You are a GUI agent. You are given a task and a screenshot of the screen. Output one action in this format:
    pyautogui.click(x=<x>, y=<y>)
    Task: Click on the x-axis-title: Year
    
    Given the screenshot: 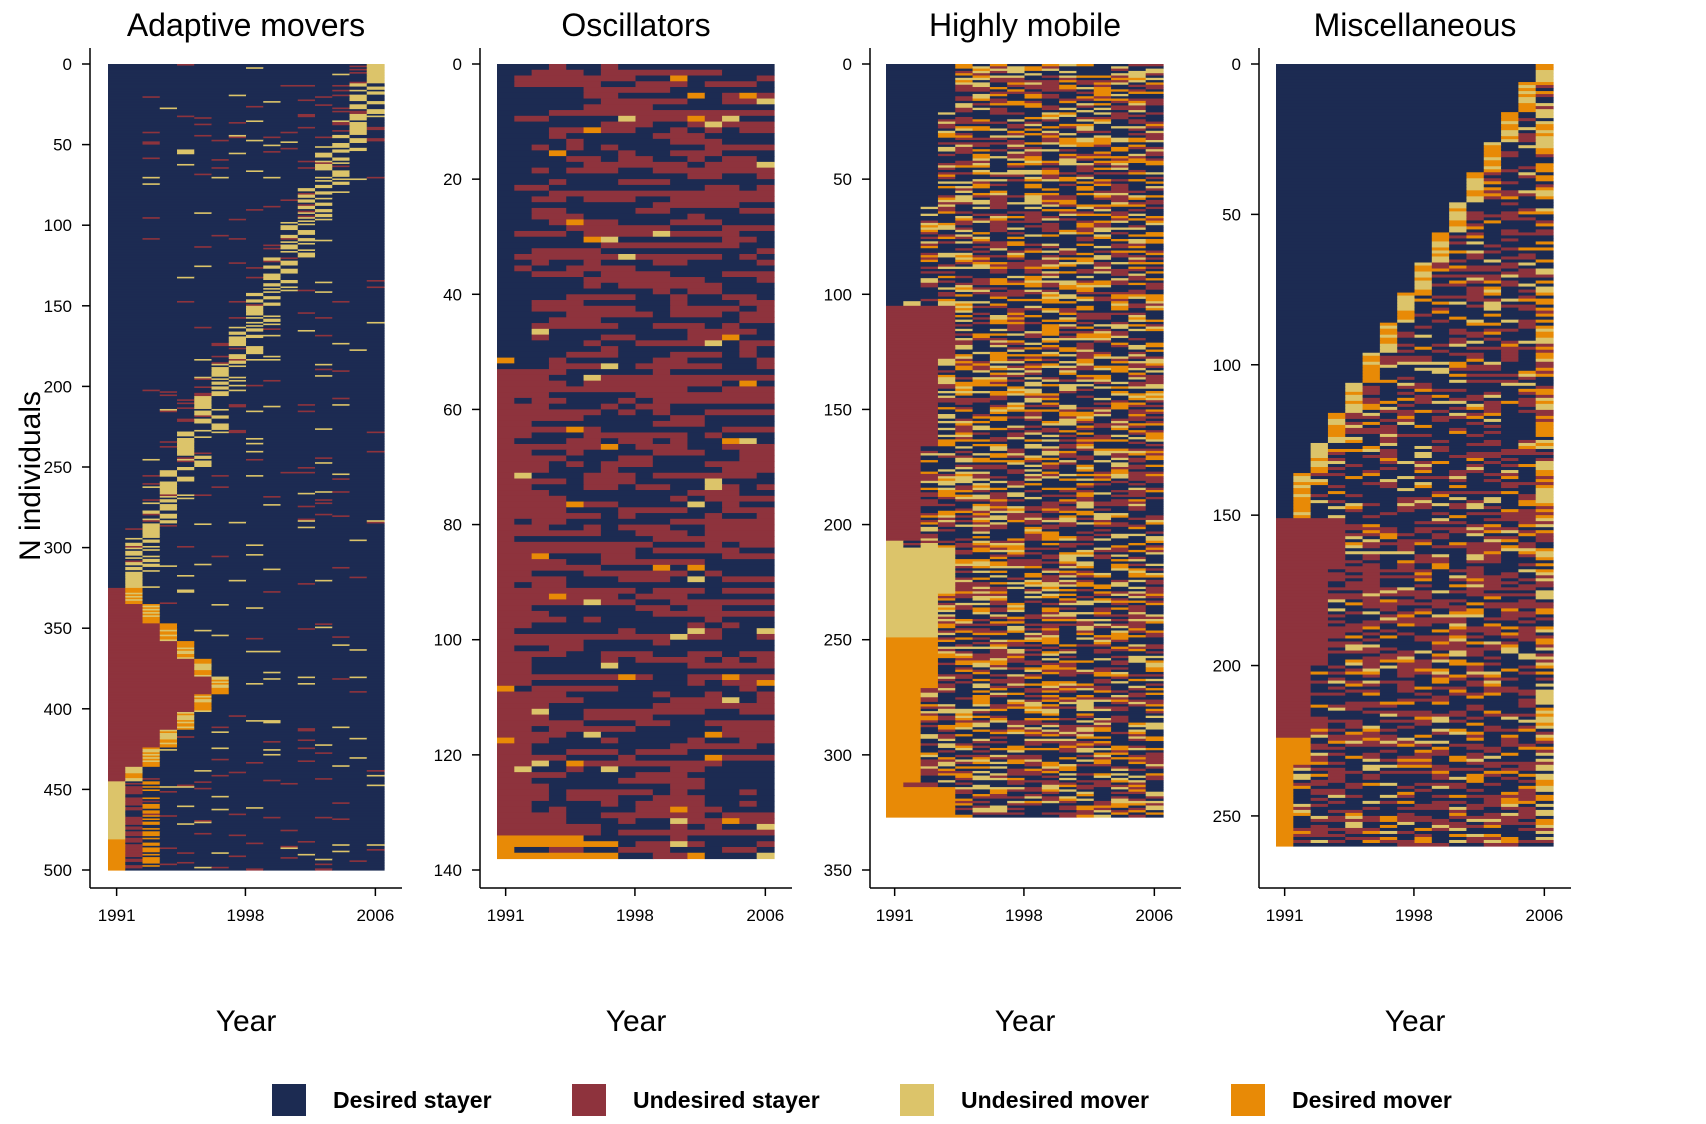 What is the action you would take?
    pyautogui.click(x=246, y=1021)
    